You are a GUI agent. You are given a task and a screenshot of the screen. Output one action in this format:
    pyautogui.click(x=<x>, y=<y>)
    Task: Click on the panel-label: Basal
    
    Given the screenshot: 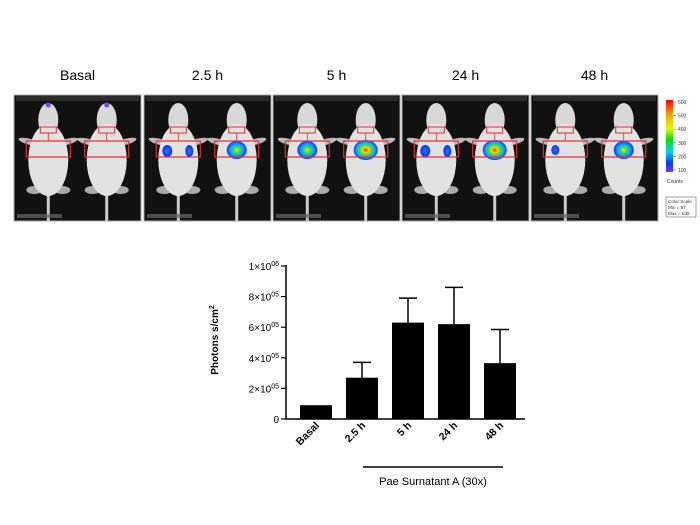 What is the action you would take?
    pyautogui.click(x=77, y=75)
    